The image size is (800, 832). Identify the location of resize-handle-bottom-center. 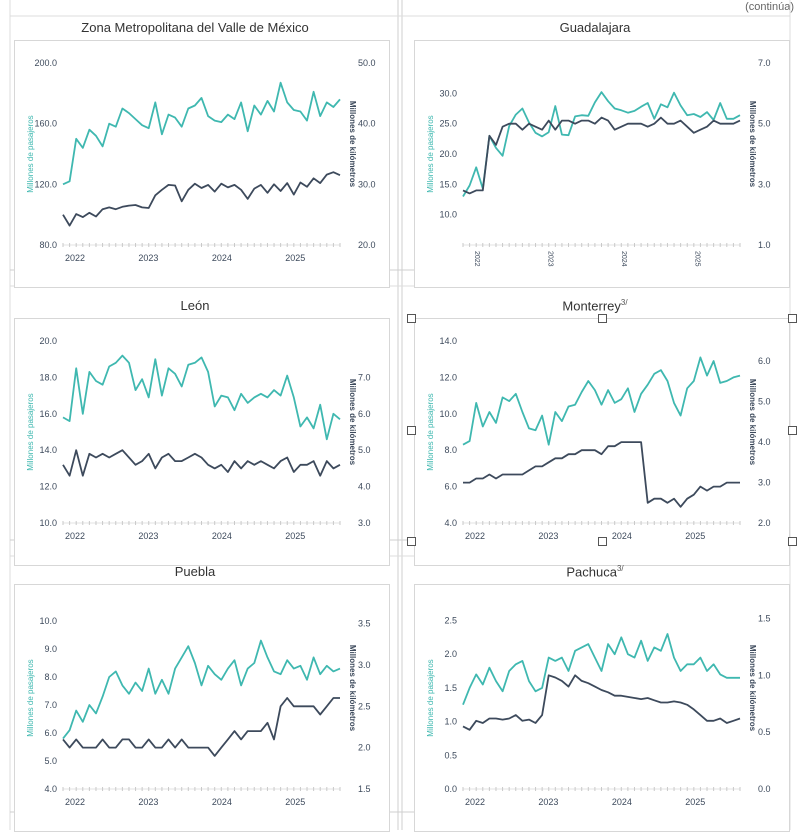
(602, 541).